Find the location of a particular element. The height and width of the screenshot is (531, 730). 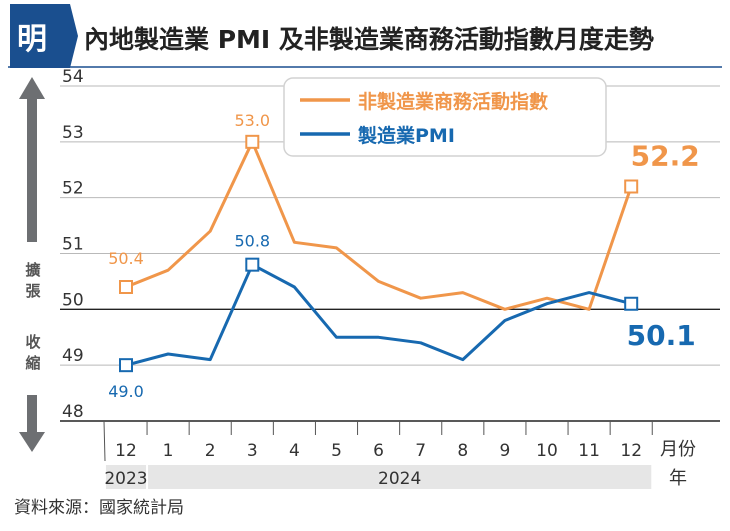

logo-badge is located at coordinates (44, 36).